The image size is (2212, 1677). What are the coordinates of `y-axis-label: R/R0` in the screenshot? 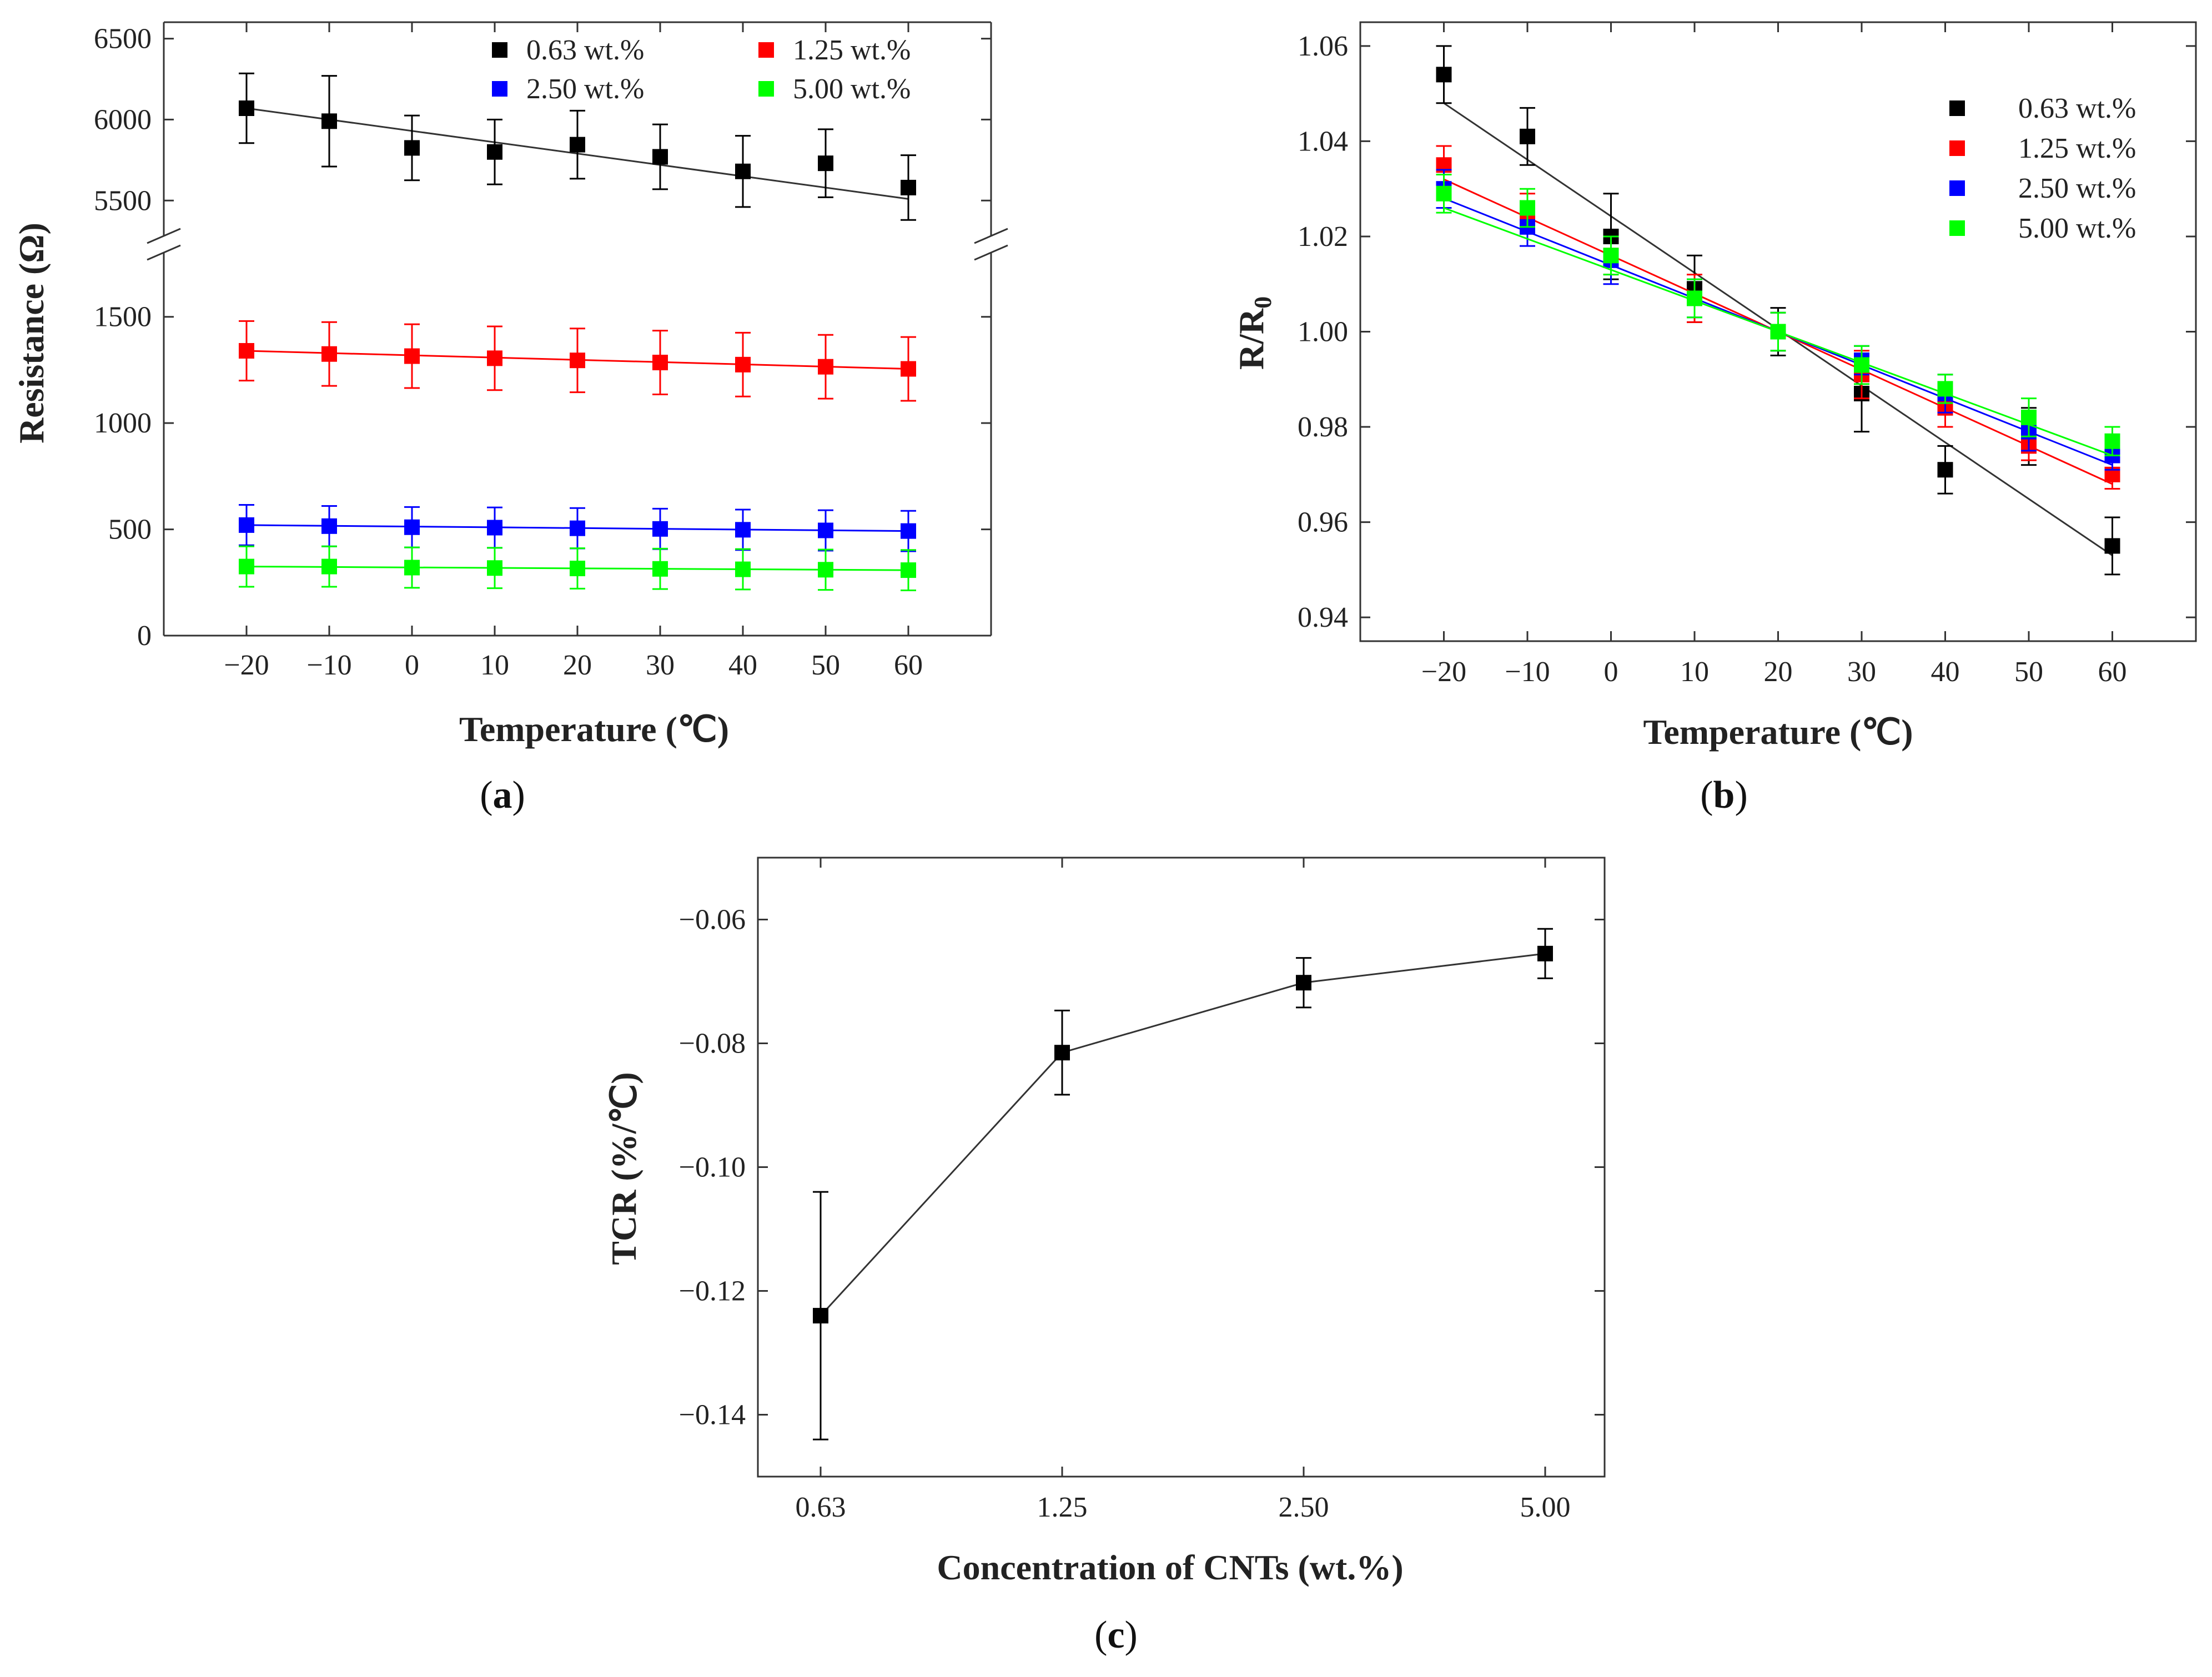 It's located at (1253, 333).